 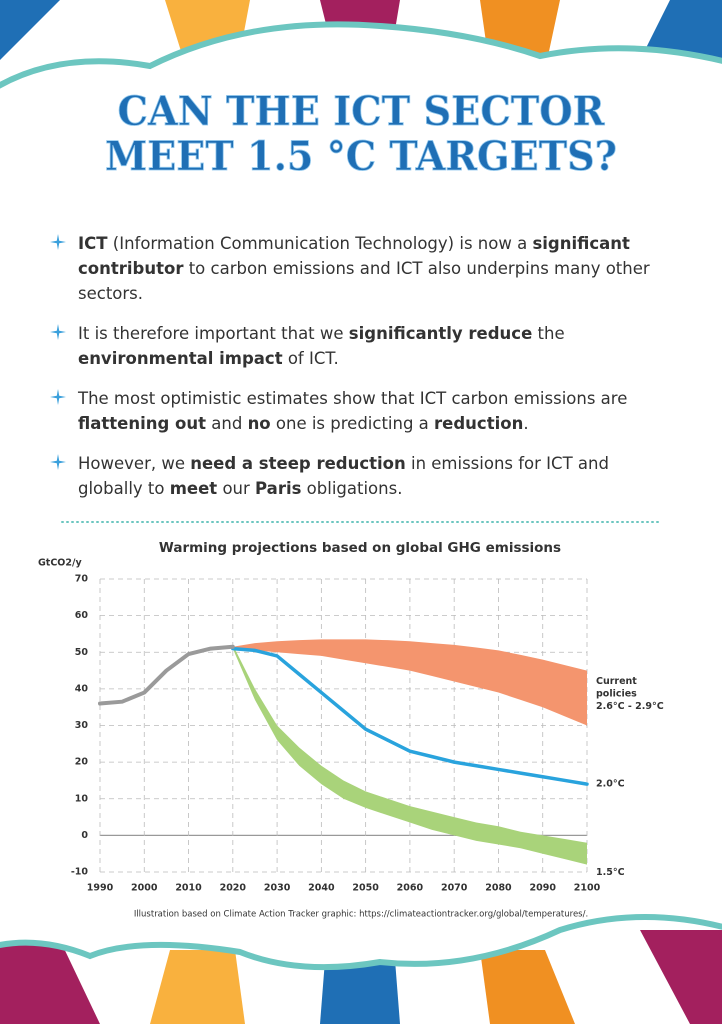 I want to click on y-axis-label: GtCO2/y, so click(x=60, y=563).